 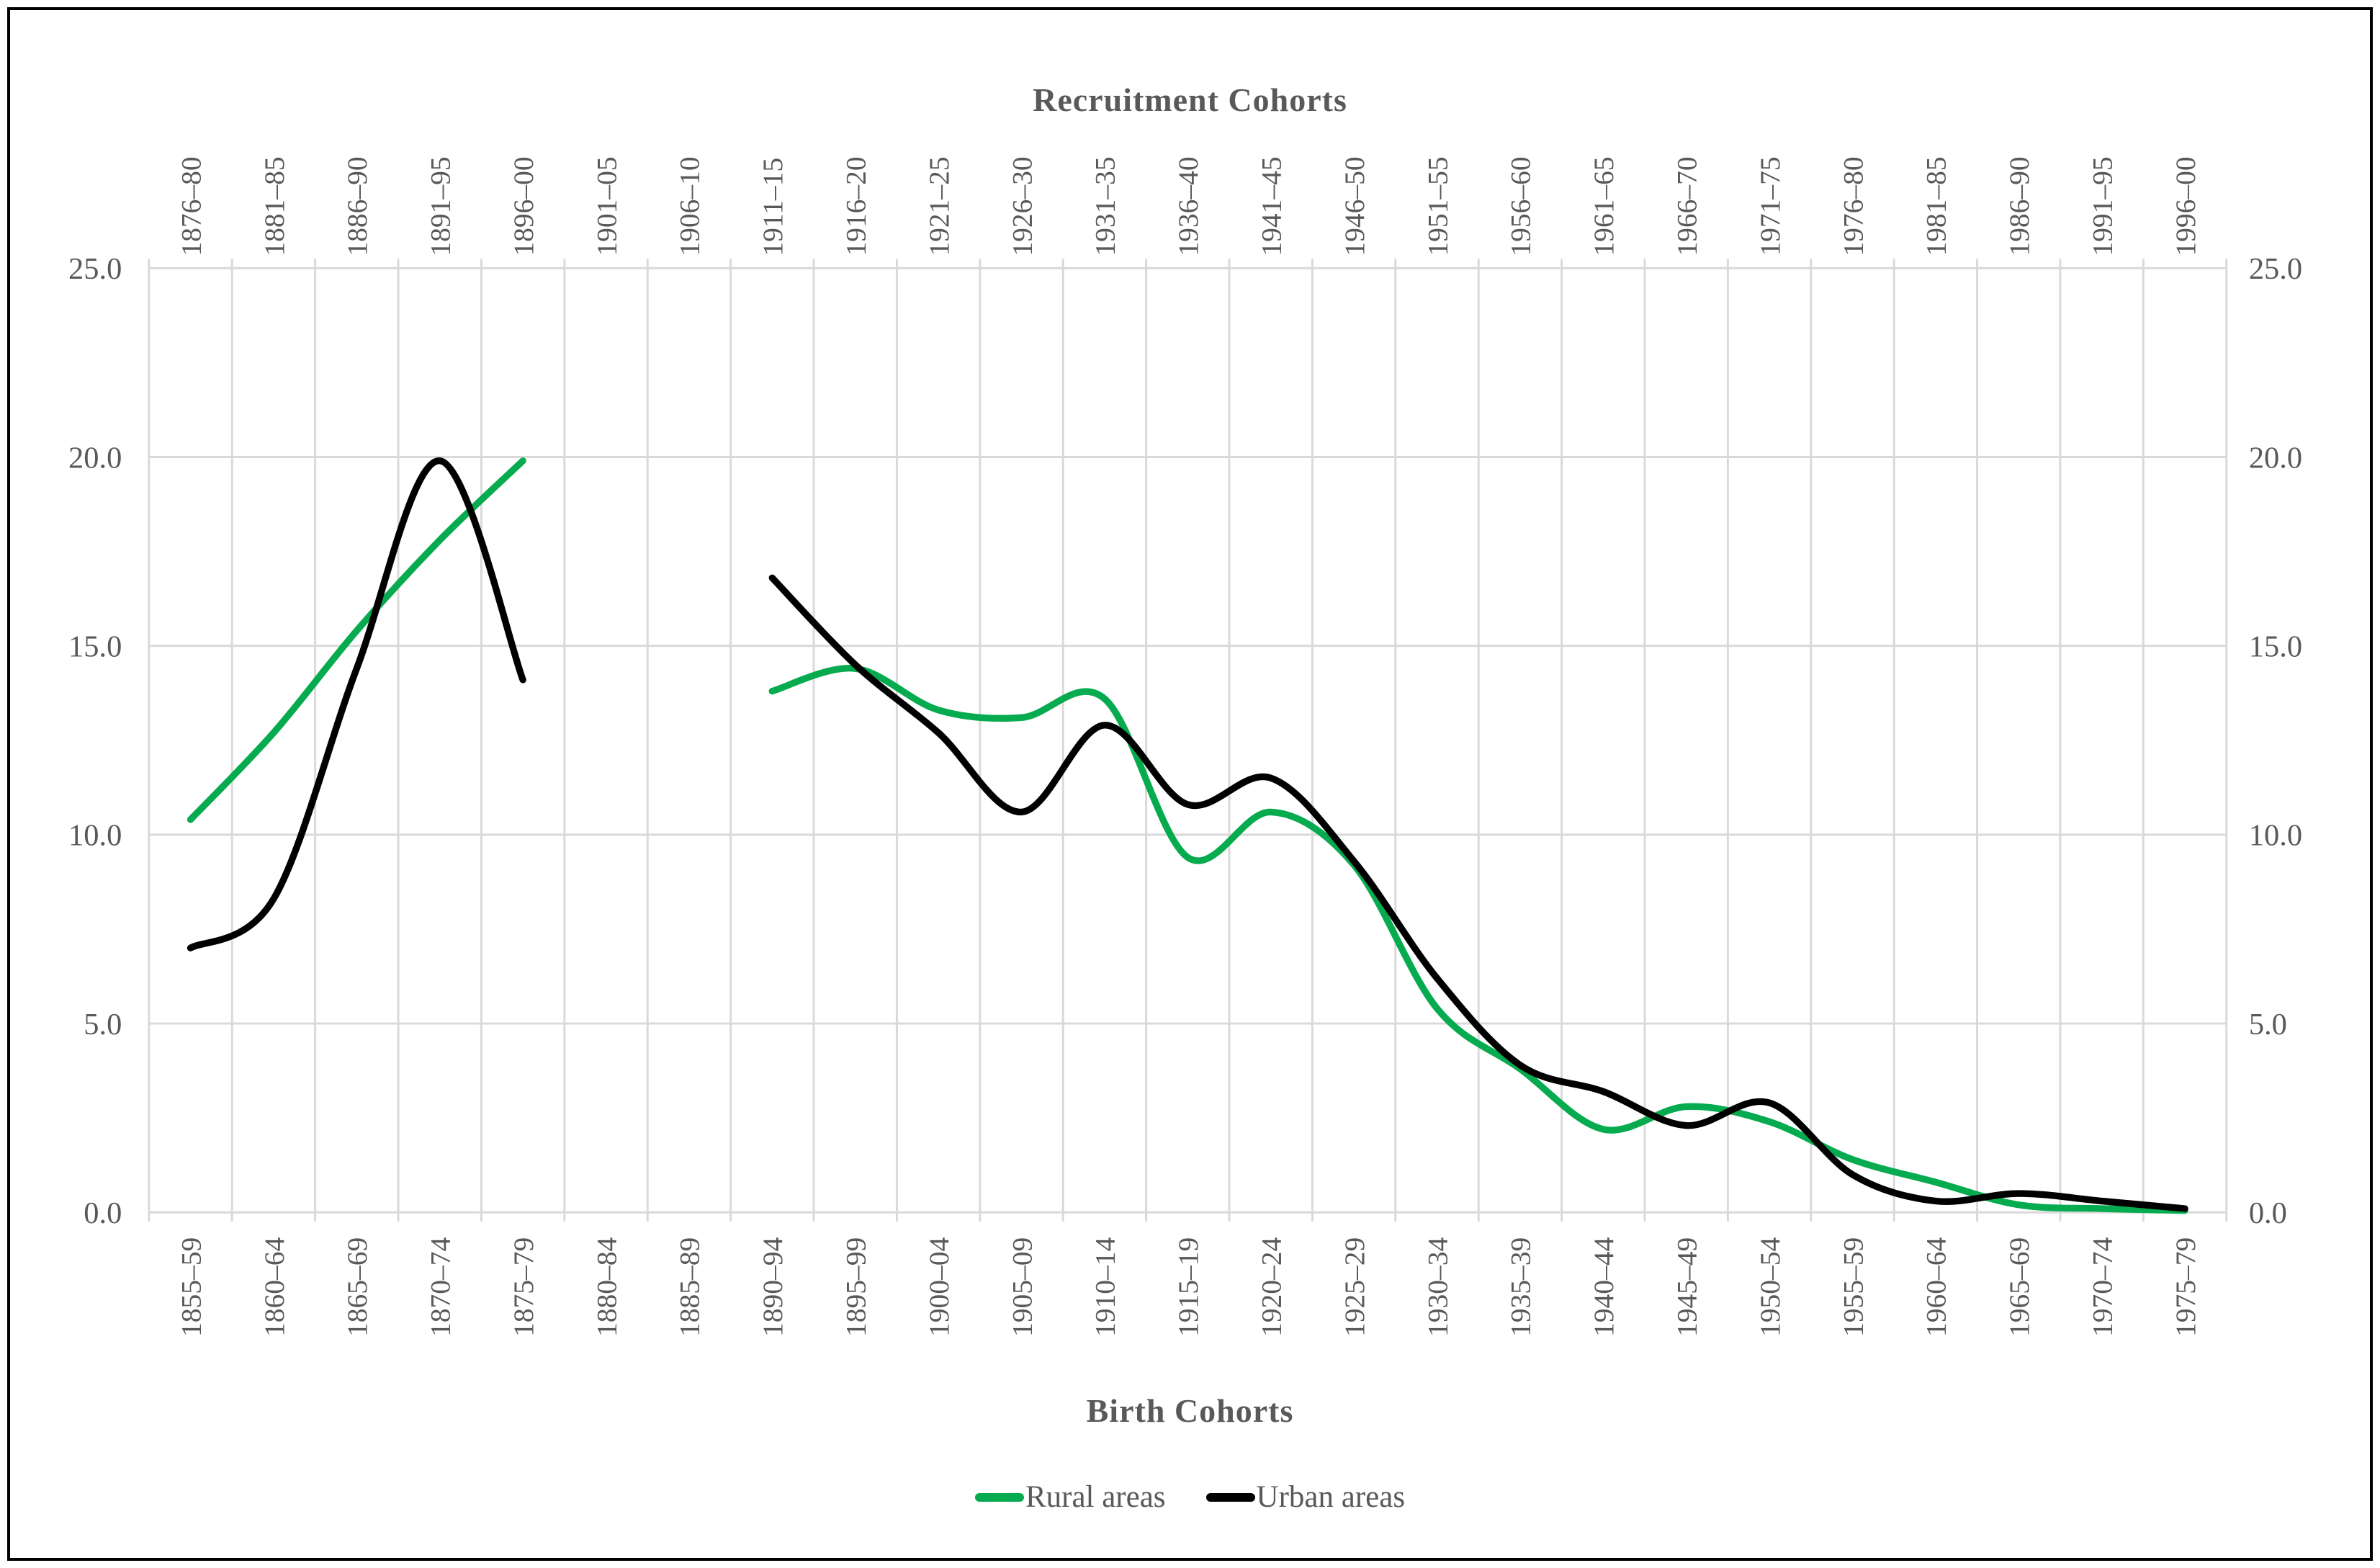 I want to click on x-axis-bottom-tick-label: 1930–34, so click(x=1437, y=1287).